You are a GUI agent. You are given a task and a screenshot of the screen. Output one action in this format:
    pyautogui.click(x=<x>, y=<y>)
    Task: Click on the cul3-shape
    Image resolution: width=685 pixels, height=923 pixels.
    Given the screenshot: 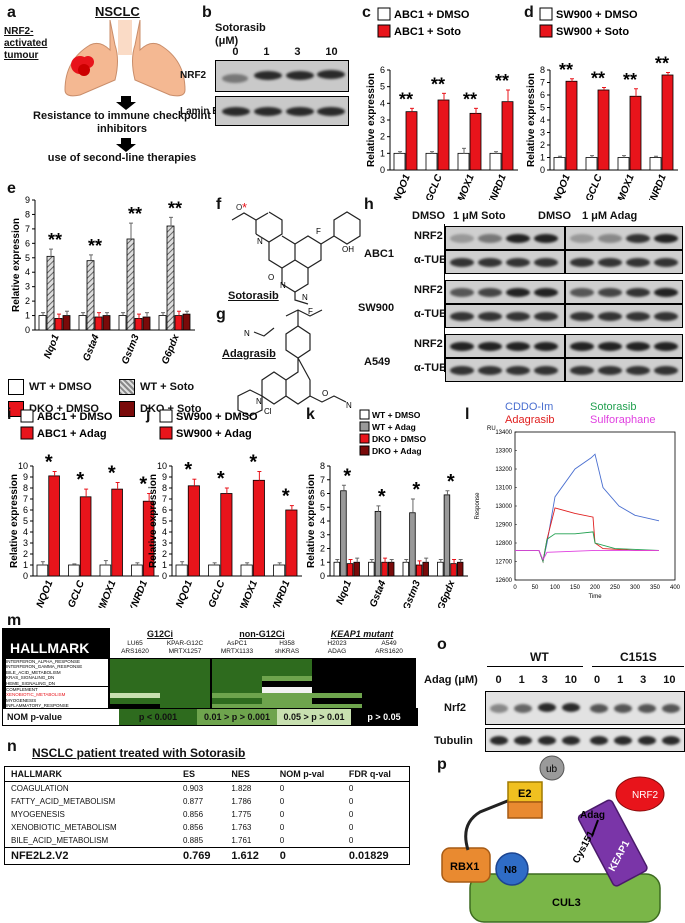 What is the action you would take?
    pyautogui.click(x=565, y=898)
    